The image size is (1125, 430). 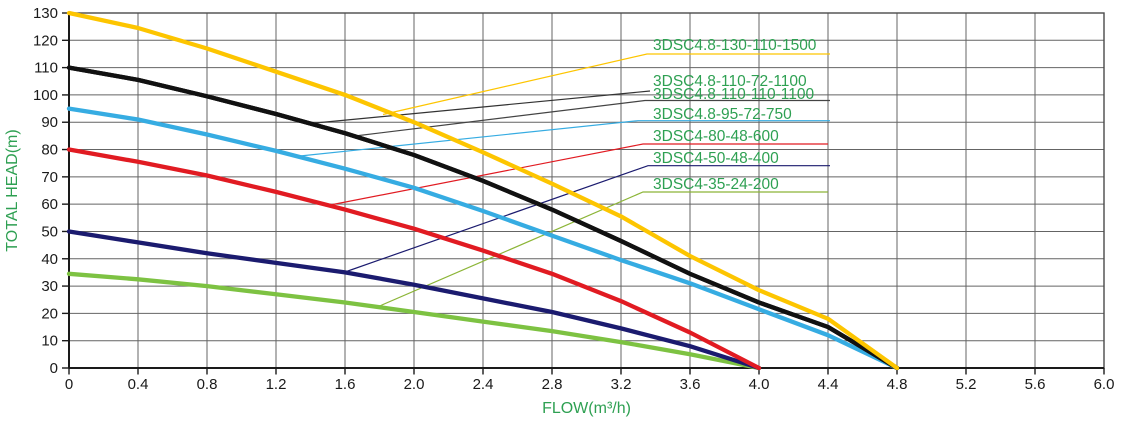 I want to click on x-tick-label: 3.2, so click(x=621, y=384).